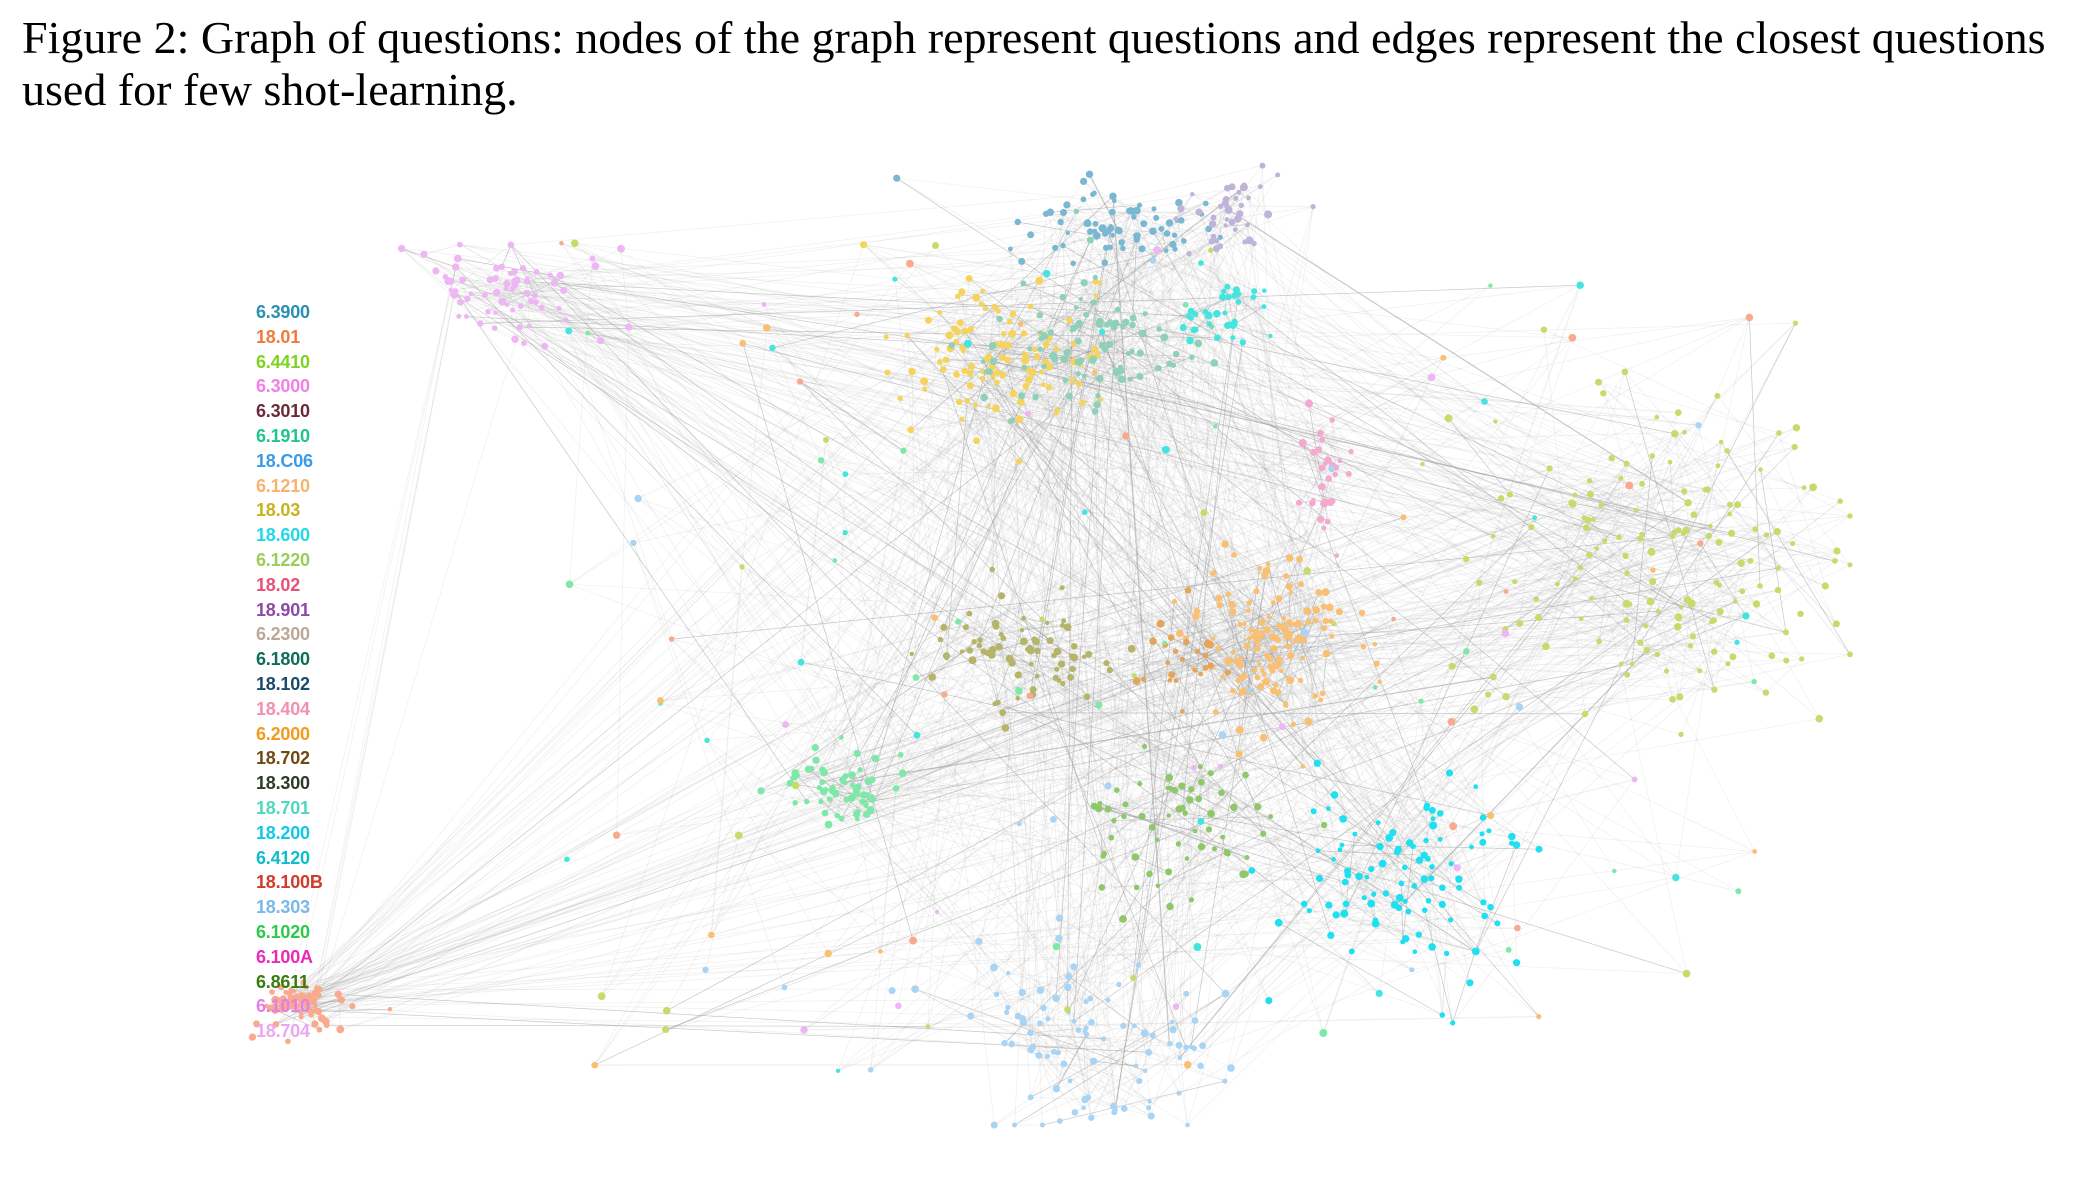  Describe the element at coordinates (278, 510) in the screenshot. I see `legend-item: 18.03` at that location.